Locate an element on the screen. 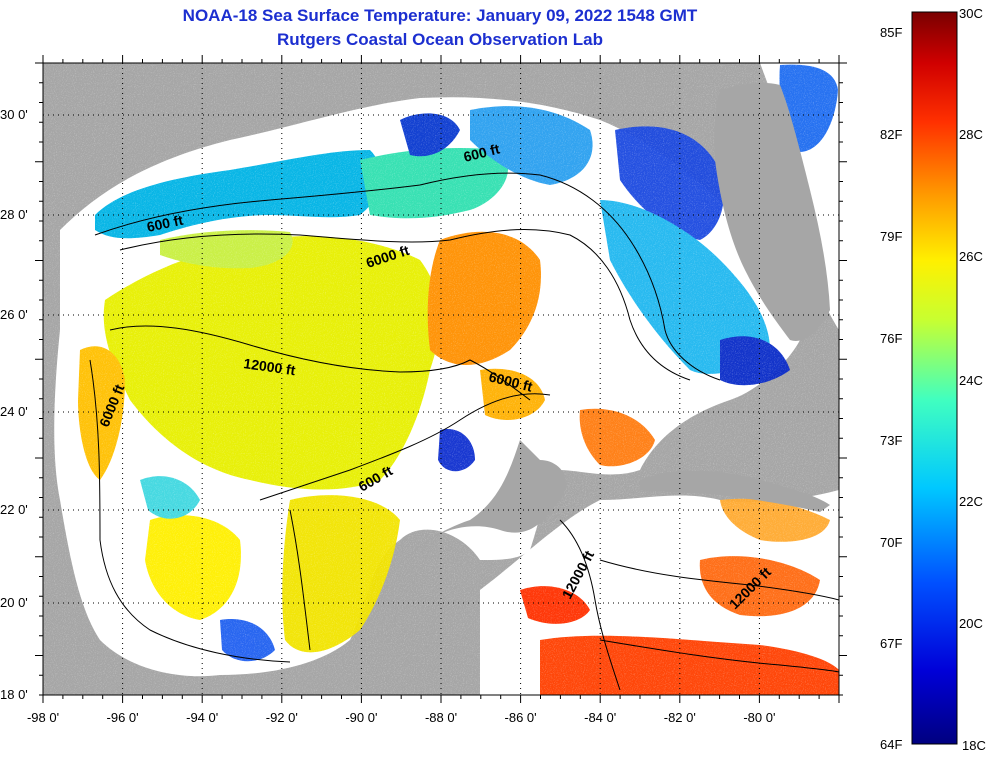 This screenshot has width=992, height=761. florida is located at coordinates (772, 211).